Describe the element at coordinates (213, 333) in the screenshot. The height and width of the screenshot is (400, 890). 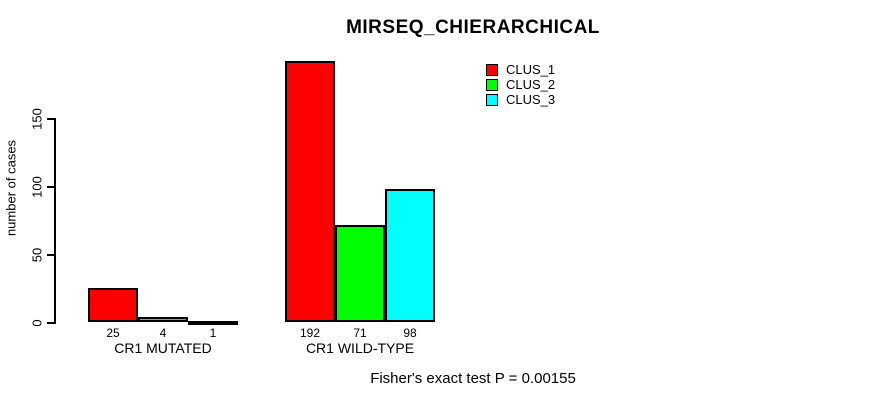
I see `bar-value-label: 1` at that location.